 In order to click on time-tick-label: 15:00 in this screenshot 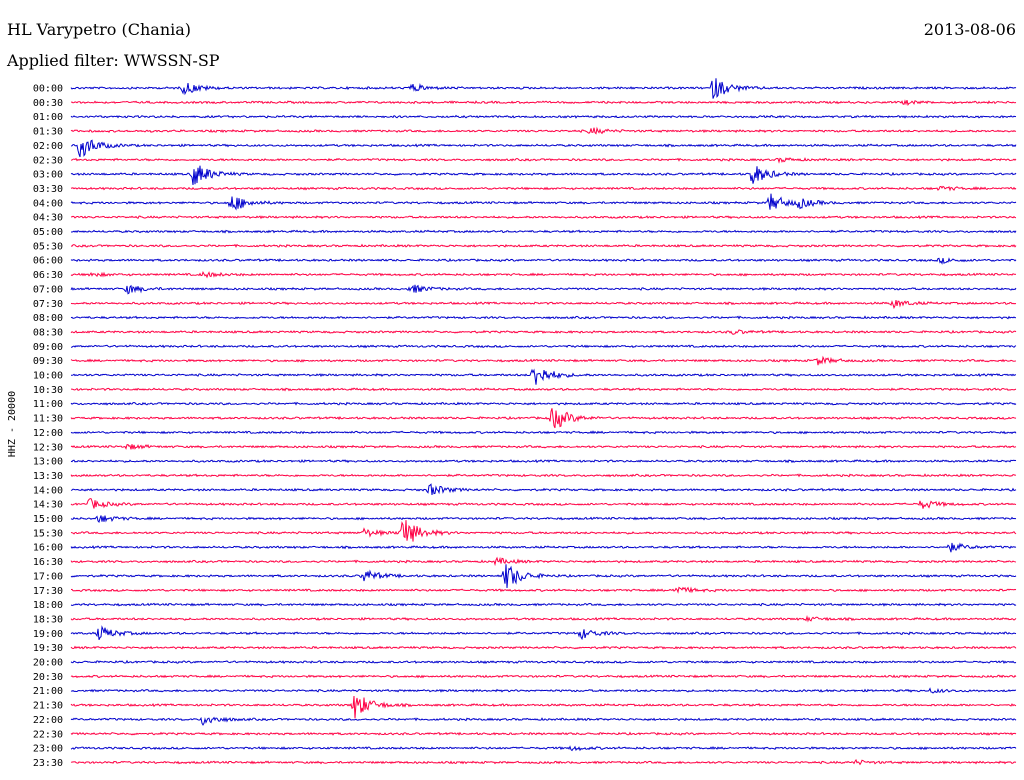, I will do `click(48, 519)`.